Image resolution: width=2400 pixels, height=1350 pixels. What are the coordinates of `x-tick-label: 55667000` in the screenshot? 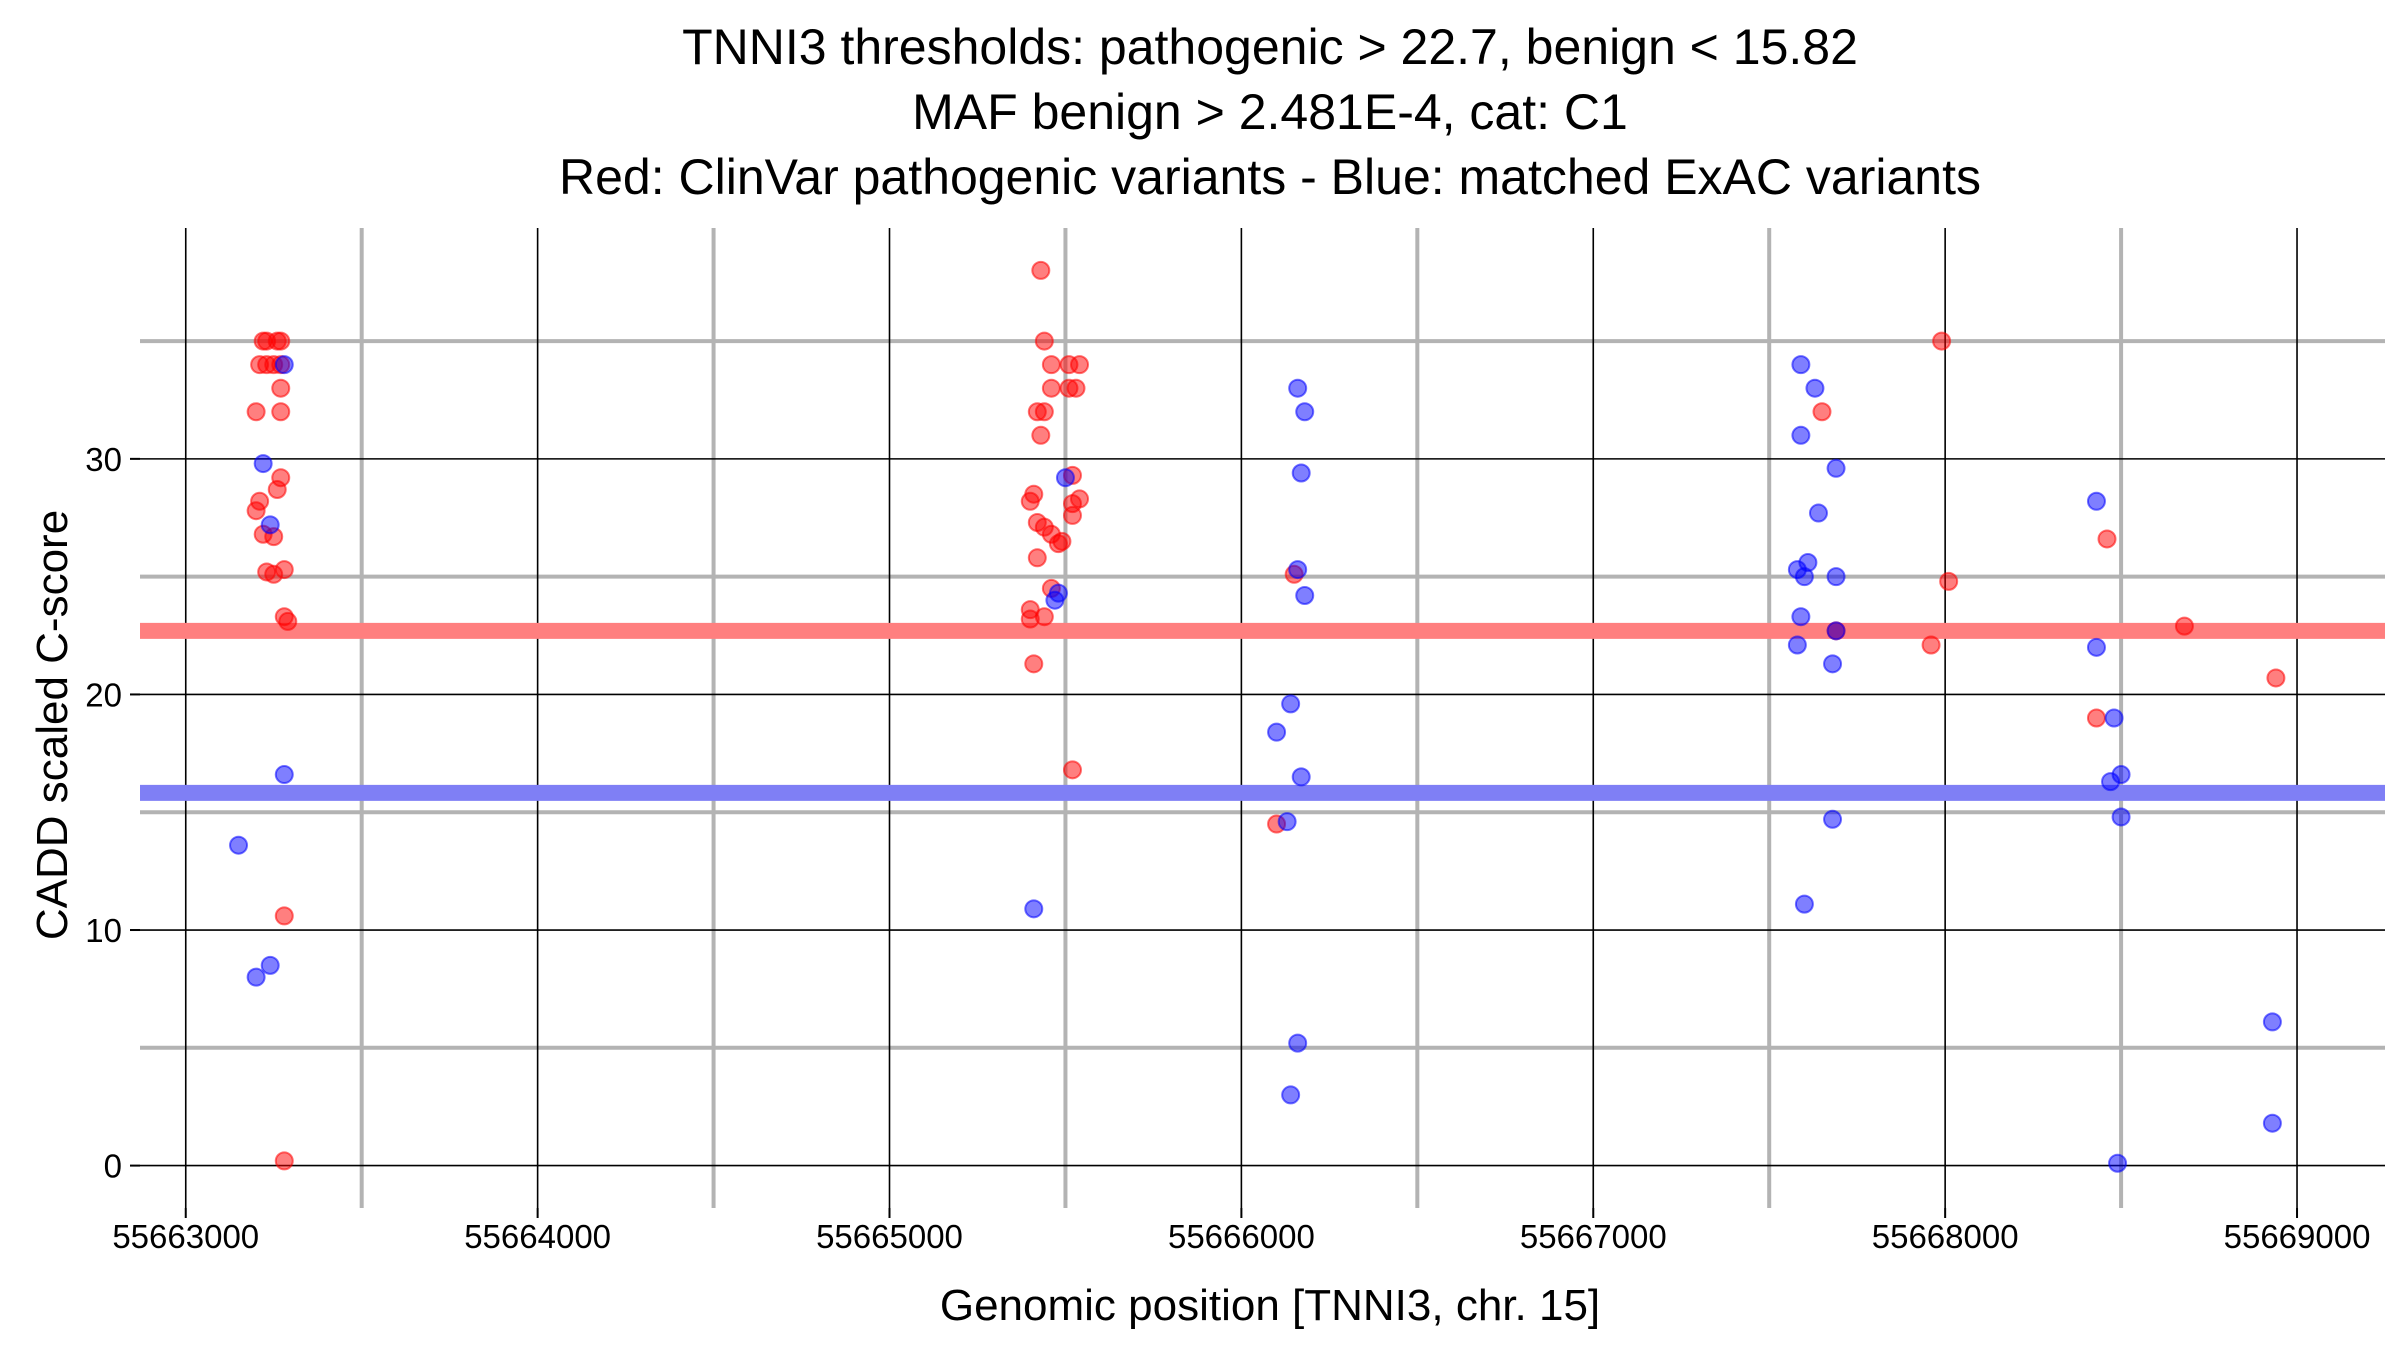 It's located at (1593, 1236).